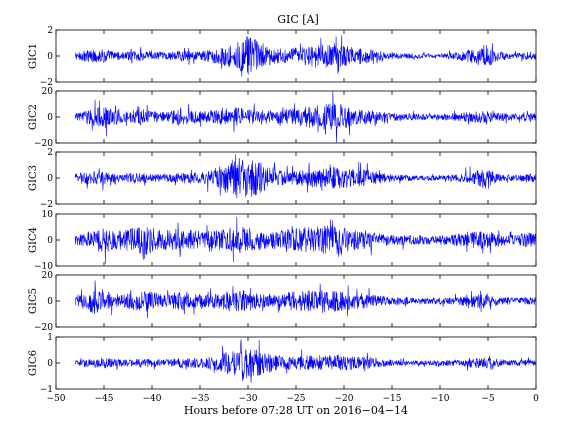 The image size is (576, 432). Describe the element at coordinates (48, 215) in the screenshot. I see `y-tick-label: 10` at that location.